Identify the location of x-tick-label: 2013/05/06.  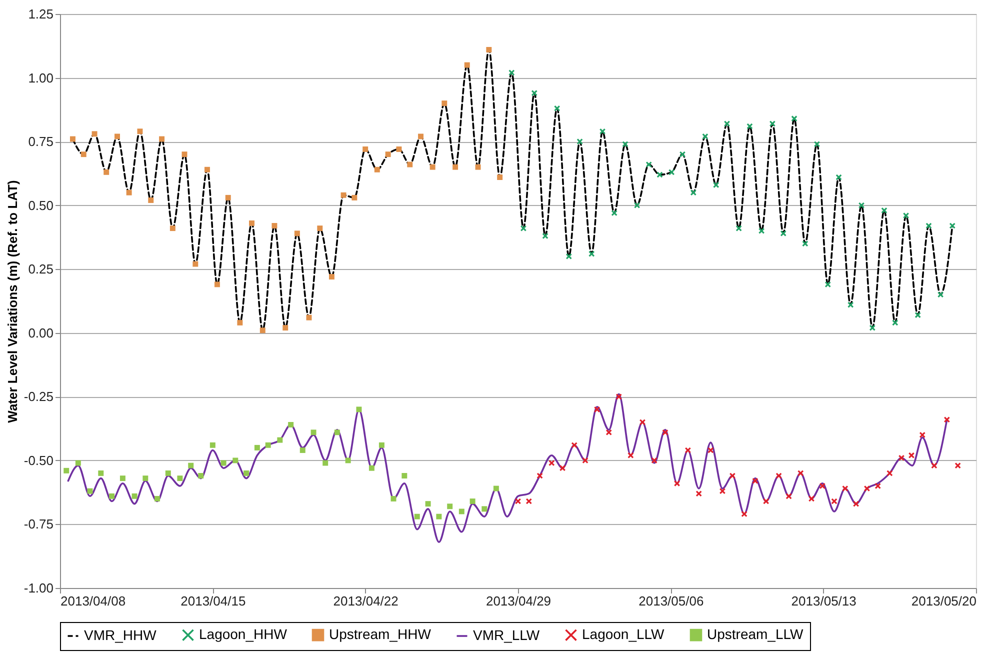
(671, 601).